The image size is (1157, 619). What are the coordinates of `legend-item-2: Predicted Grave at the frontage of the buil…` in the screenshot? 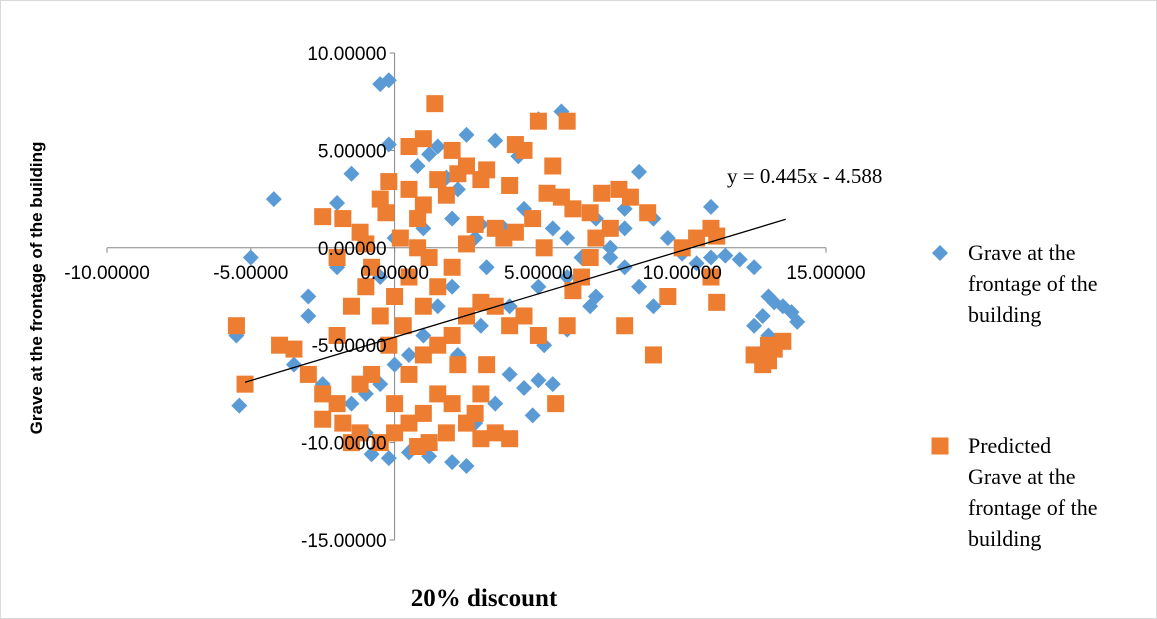 It's located at (1014, 492).